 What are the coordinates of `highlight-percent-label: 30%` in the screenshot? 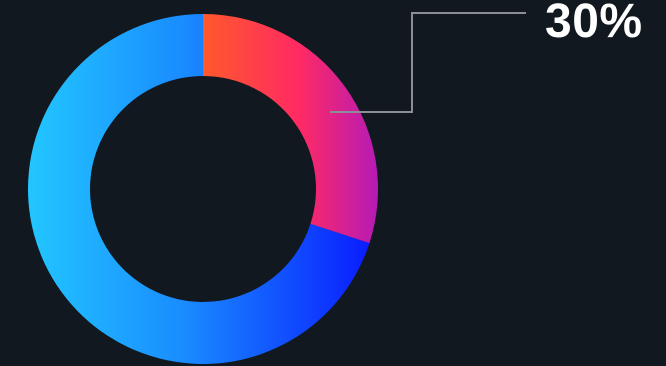 It's located at (594, 24).